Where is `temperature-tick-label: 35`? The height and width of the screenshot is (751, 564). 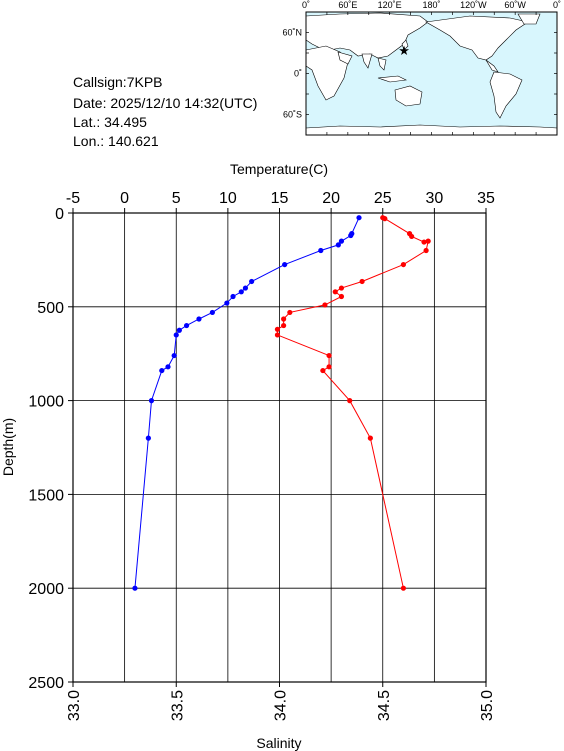 temperature-tick-label: 35 is located at coordinates (486, 198).